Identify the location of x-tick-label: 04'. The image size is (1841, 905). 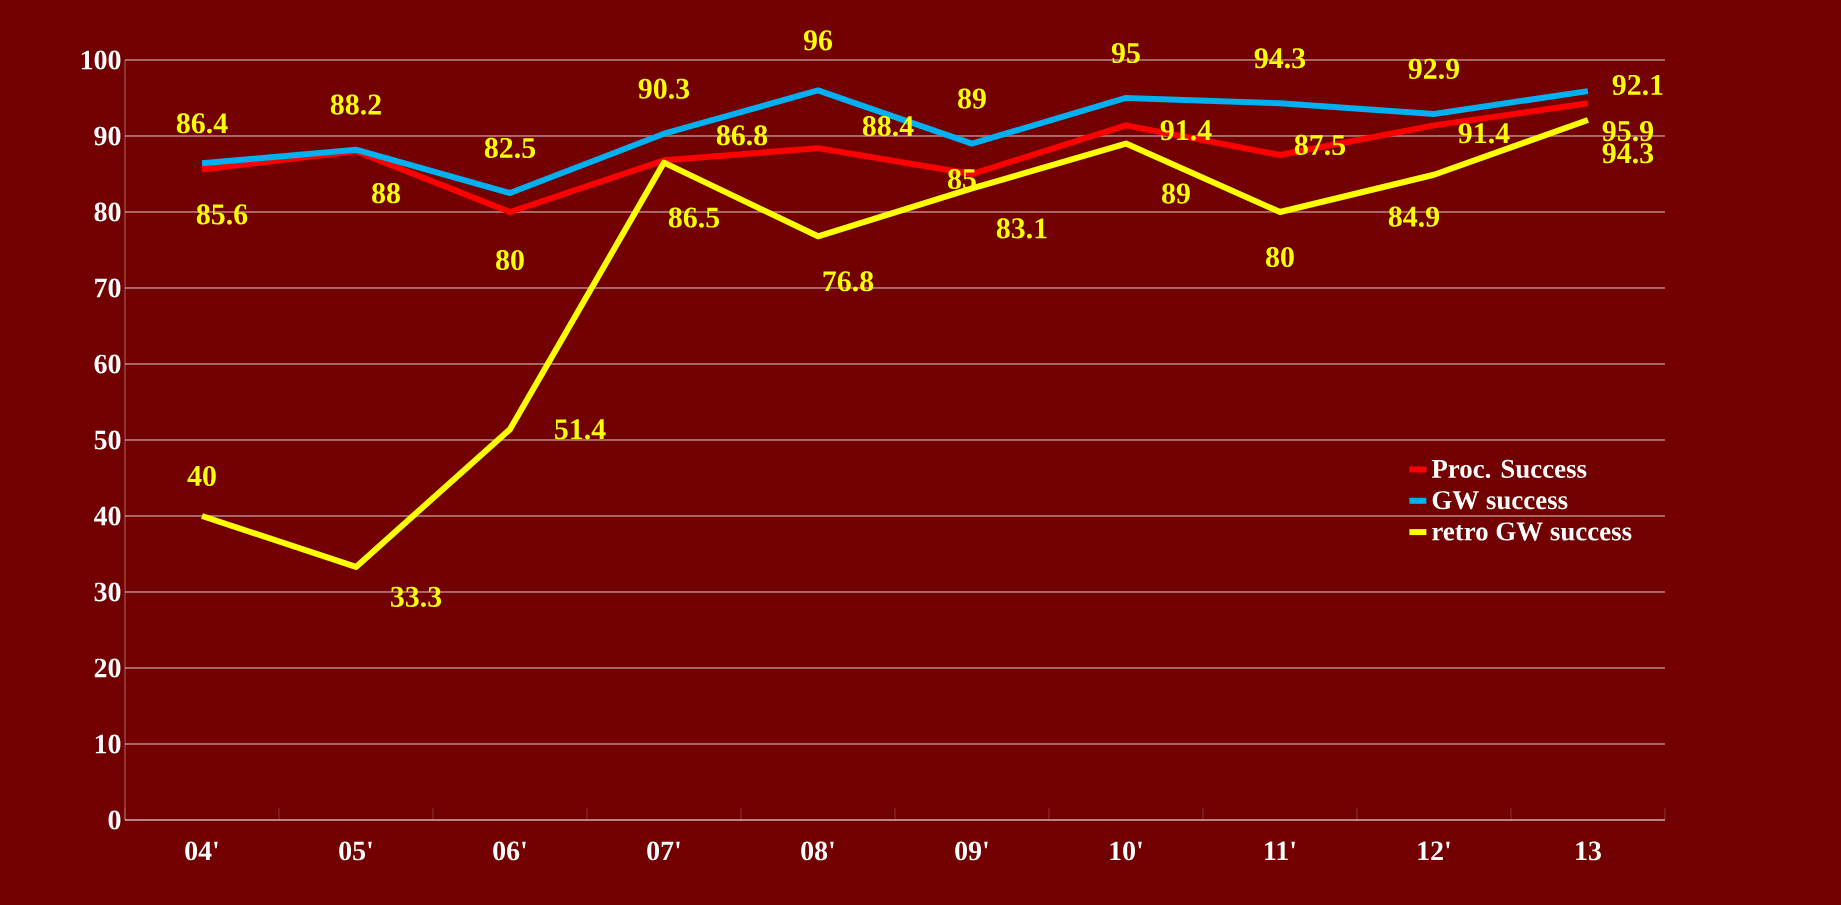
(201, 851).